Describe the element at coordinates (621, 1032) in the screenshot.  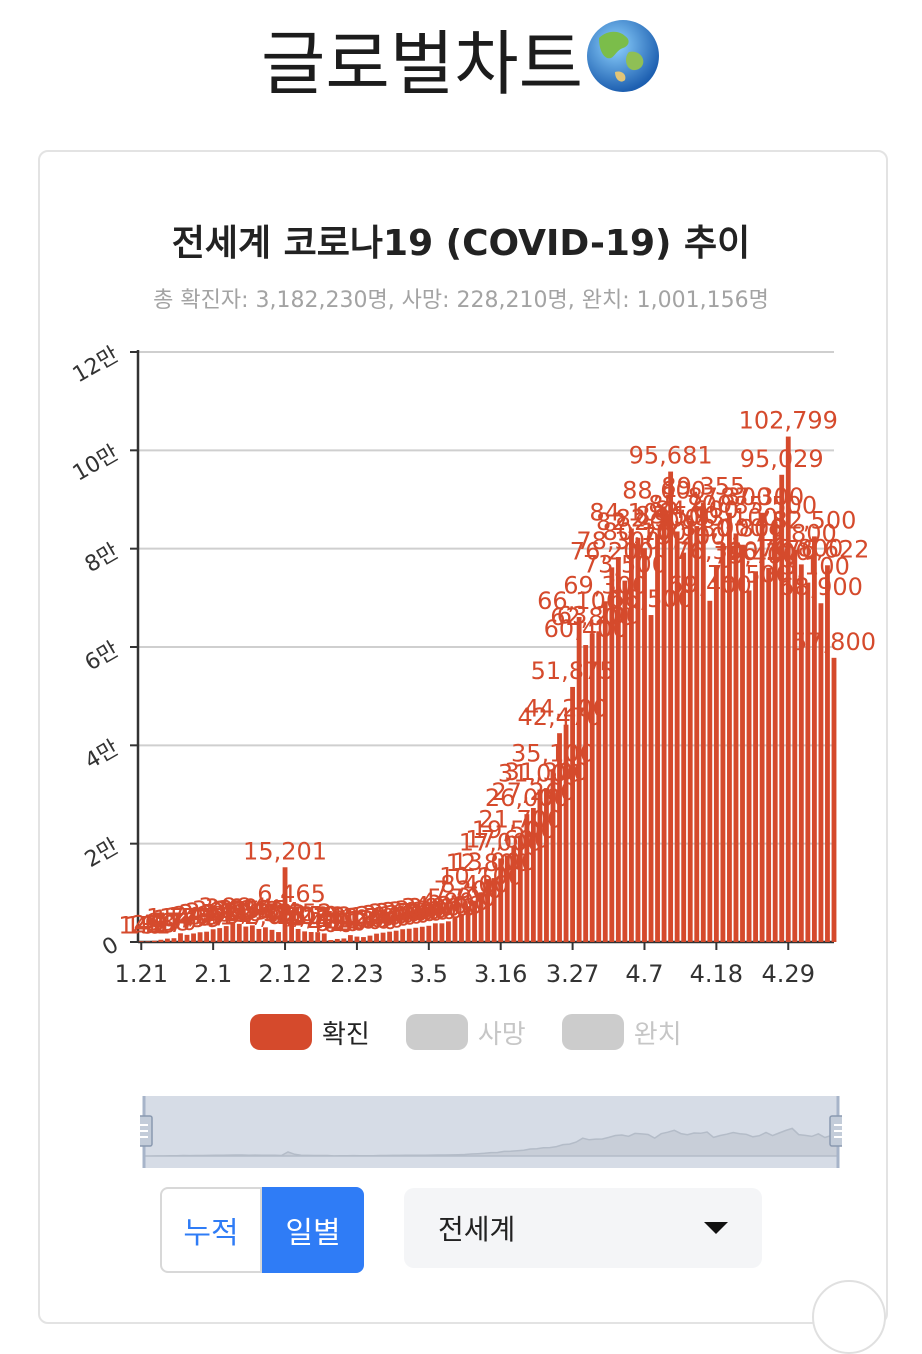
I see `legend-item-recovered: 완치` at that location.